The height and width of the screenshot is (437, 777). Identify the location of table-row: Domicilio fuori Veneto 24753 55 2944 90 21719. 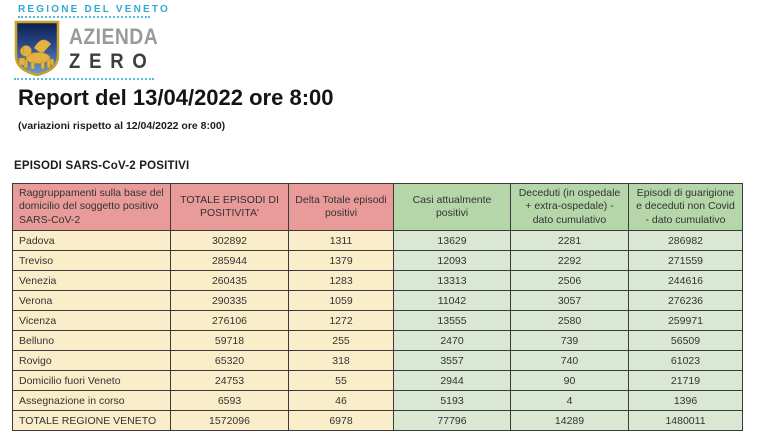
(377, 380).